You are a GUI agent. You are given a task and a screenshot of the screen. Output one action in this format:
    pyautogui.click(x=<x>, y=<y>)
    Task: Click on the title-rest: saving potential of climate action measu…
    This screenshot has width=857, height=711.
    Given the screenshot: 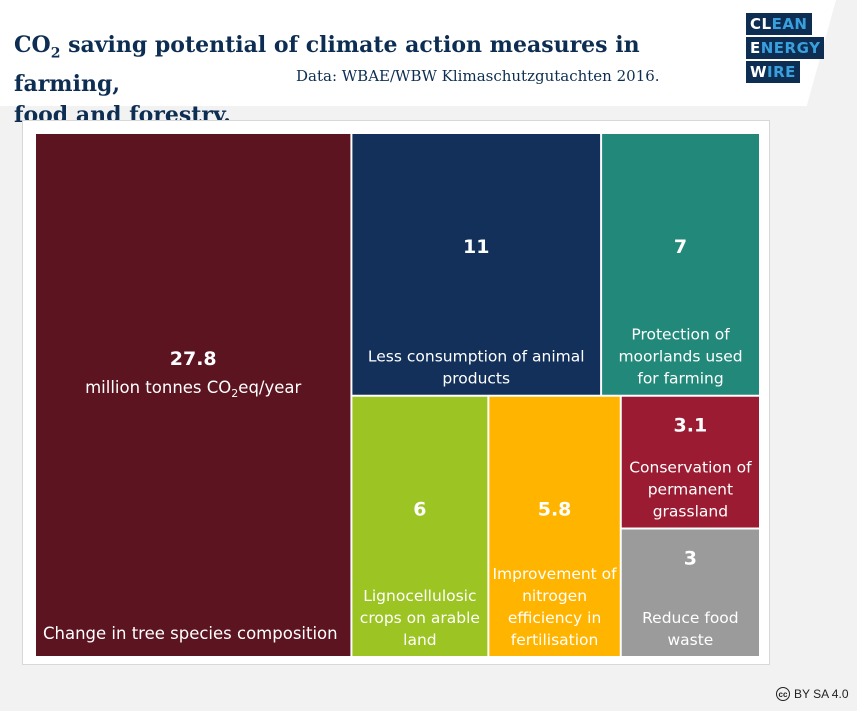 What is the action you would take?
    pyautogui.click(x=327, y=65)
    